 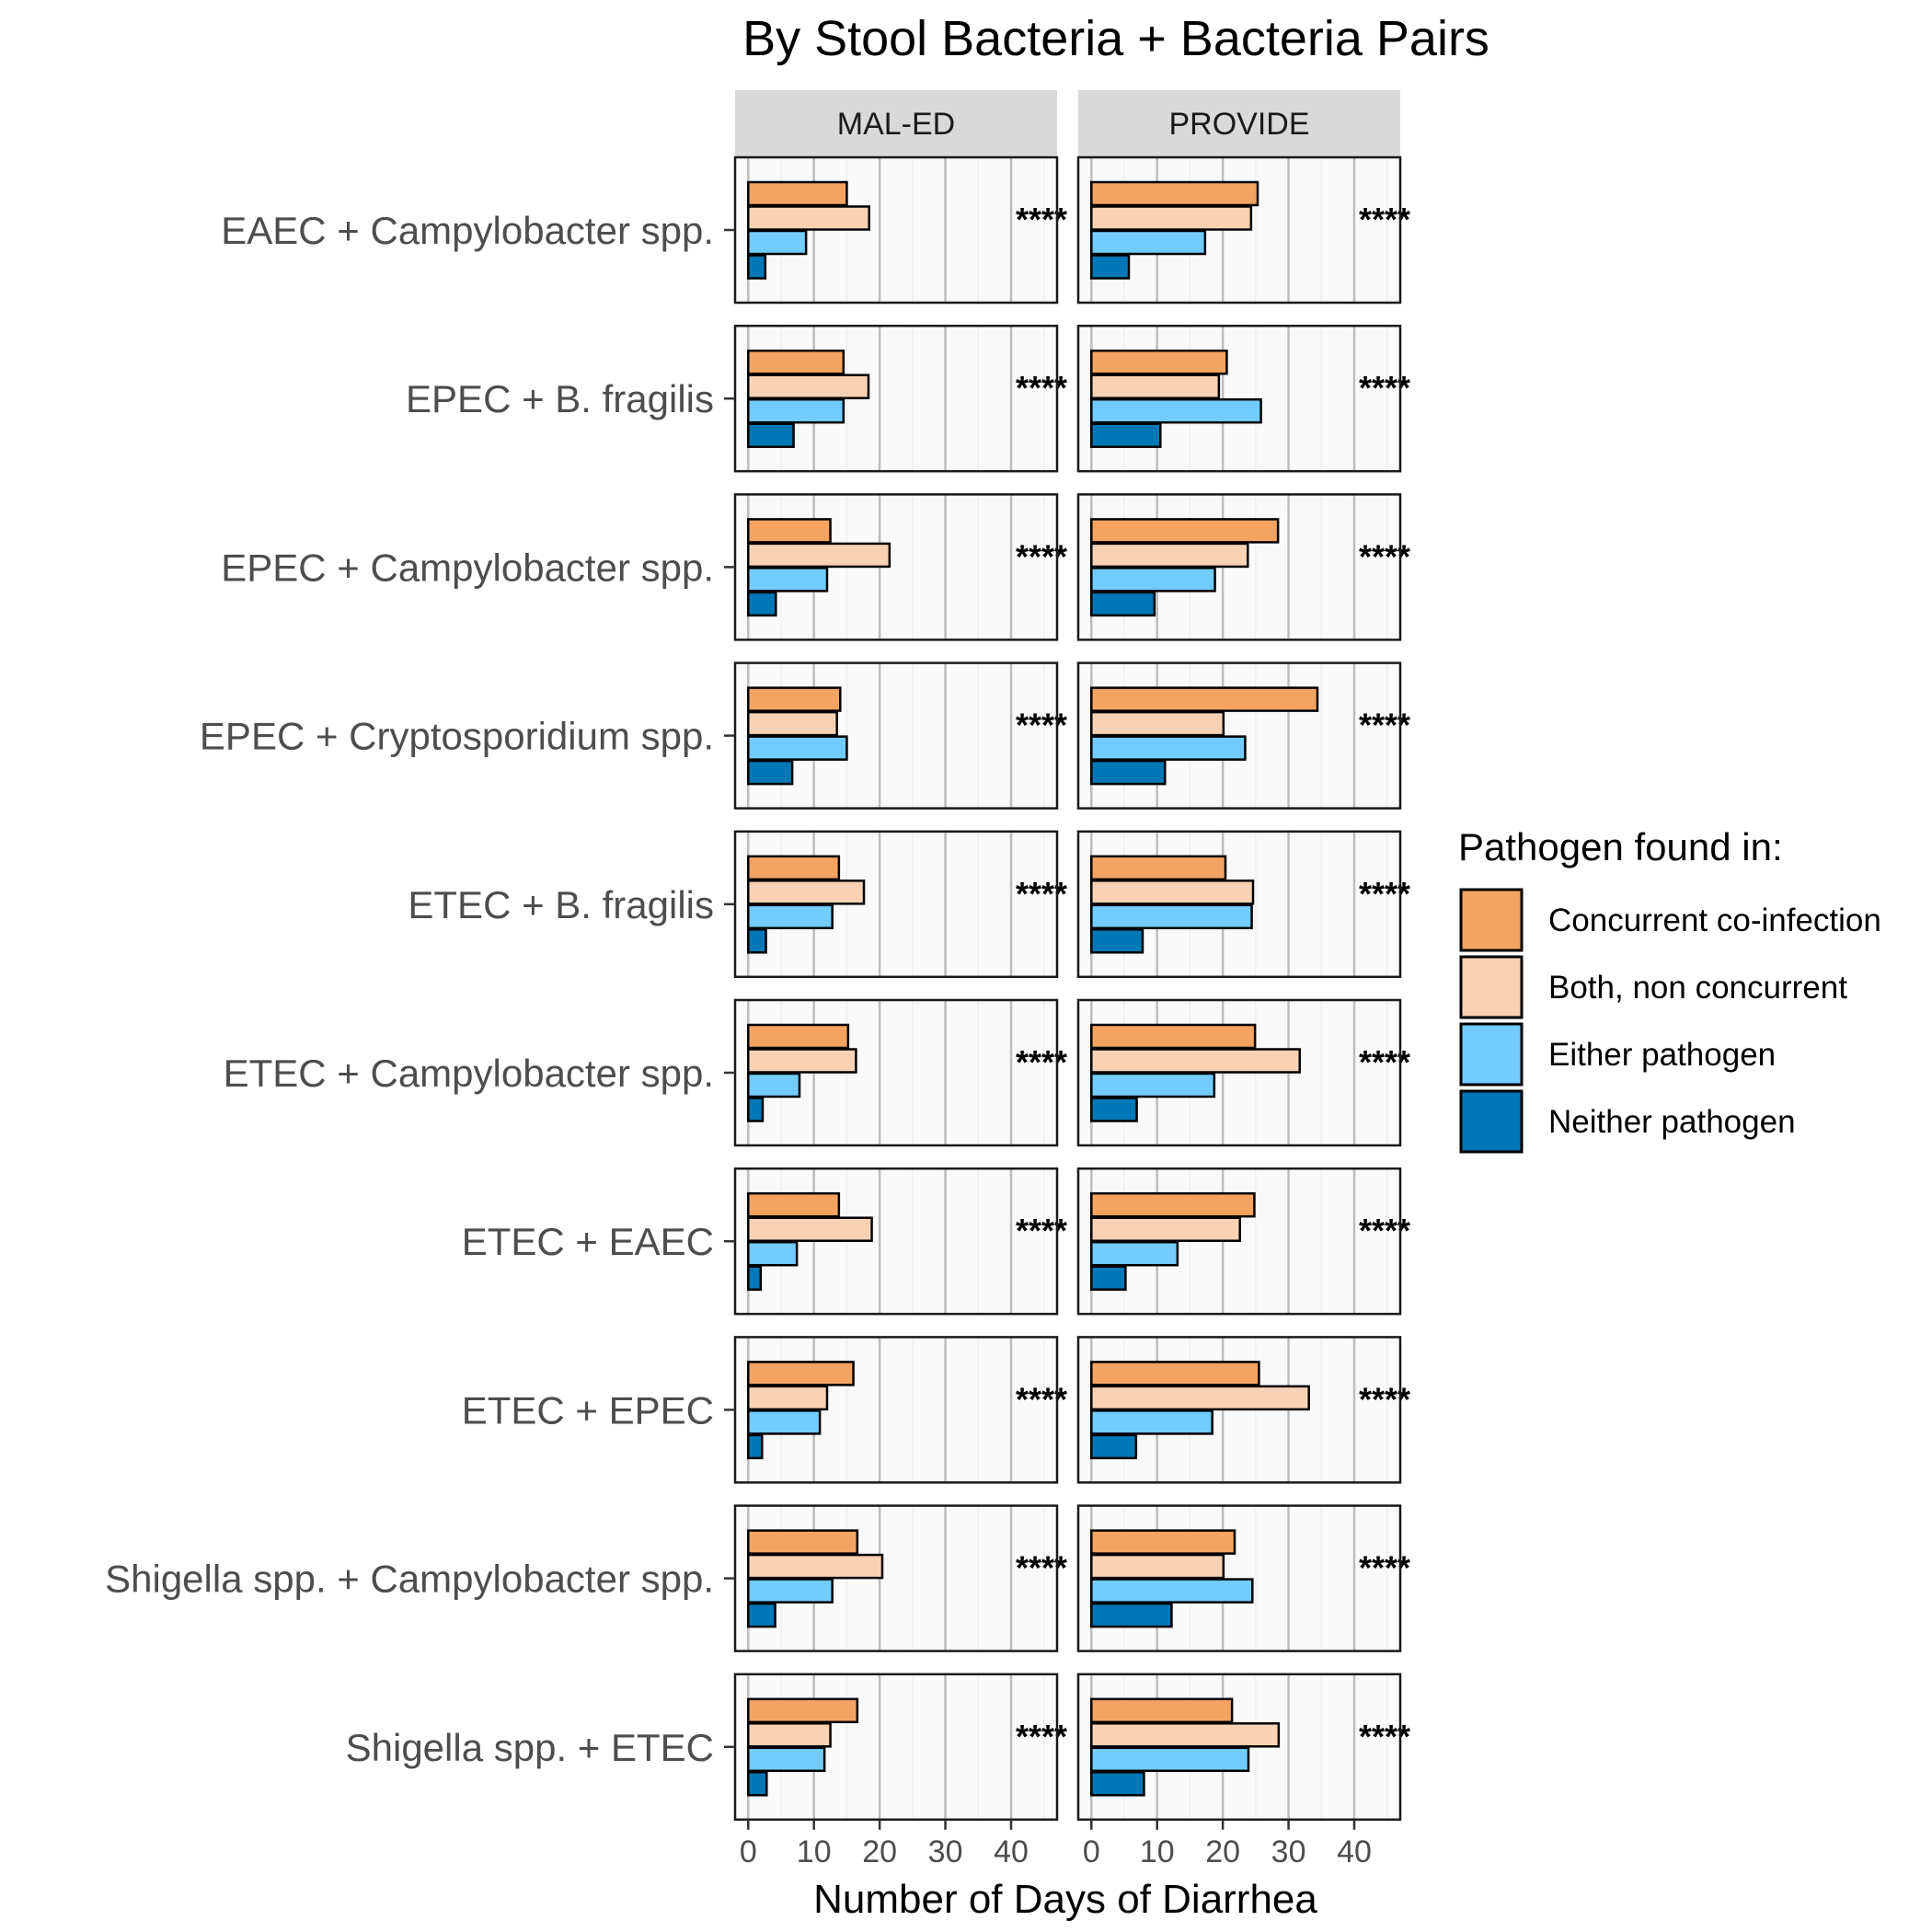 What do you see at coordinates (900, 1578) in the screenshot?
I see `panel-mal-ed-shigella-spp-campylobacter-spp: ****` at bounding box center [900, 1578].